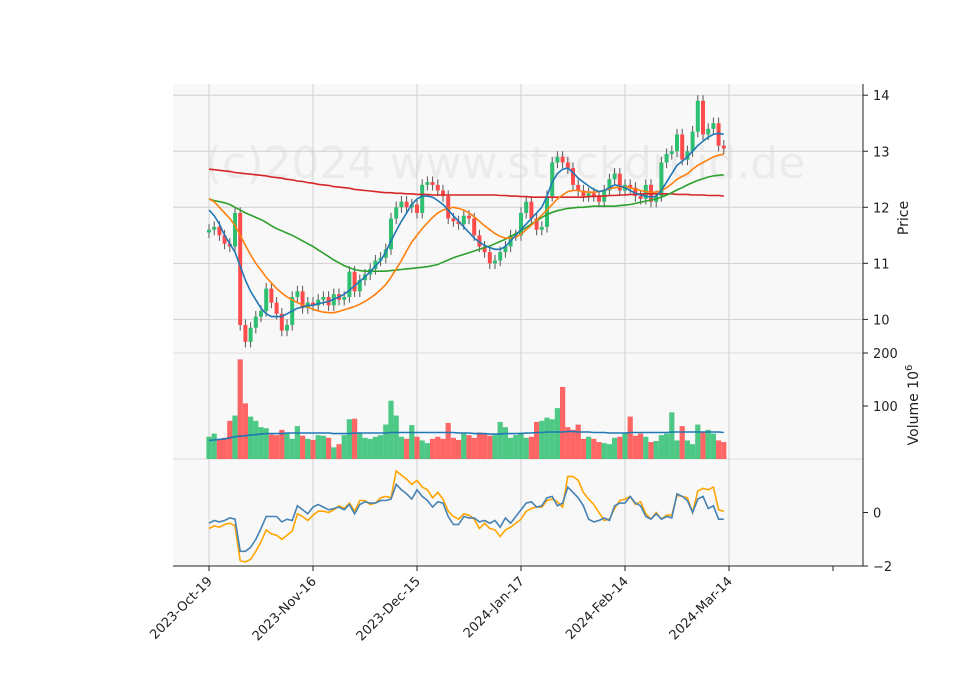 Image resolution: width=960 pixels, height=690 pixels. I want to click on price-tick-label: 12, so click(881, 208).